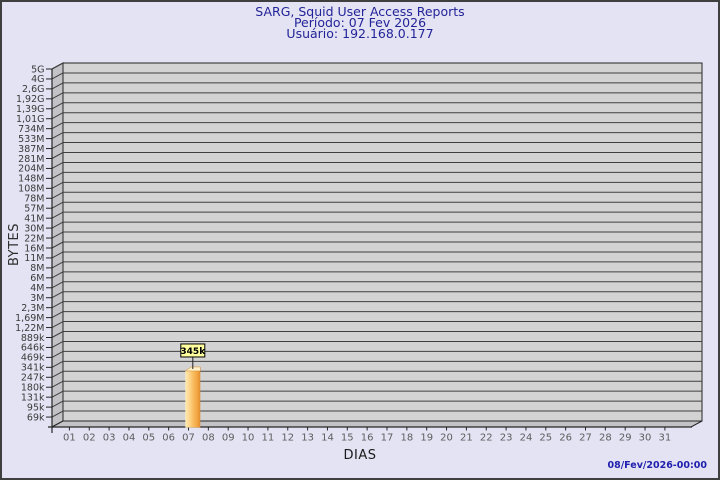 This screenshot has height=480, width=720. Describe the element at coordinates (36, 407) in the screenshot. I see `y-tick-label: 95k` at that location.